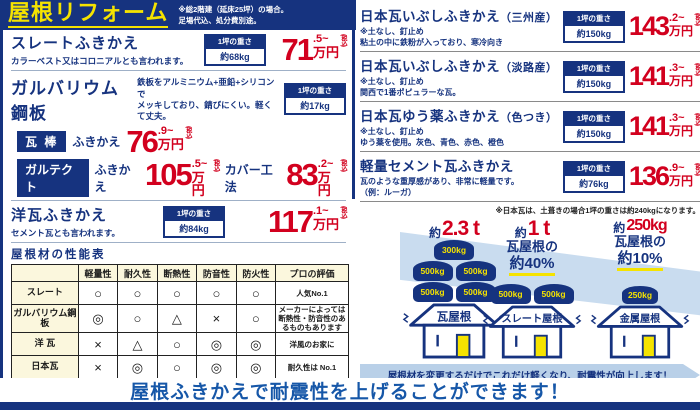  What do you see at coordinates (316, 177) in the screenshot?
I see `cover-method-price: 83 .2~ 万円 (税込)` at bounding box center [316, 177].